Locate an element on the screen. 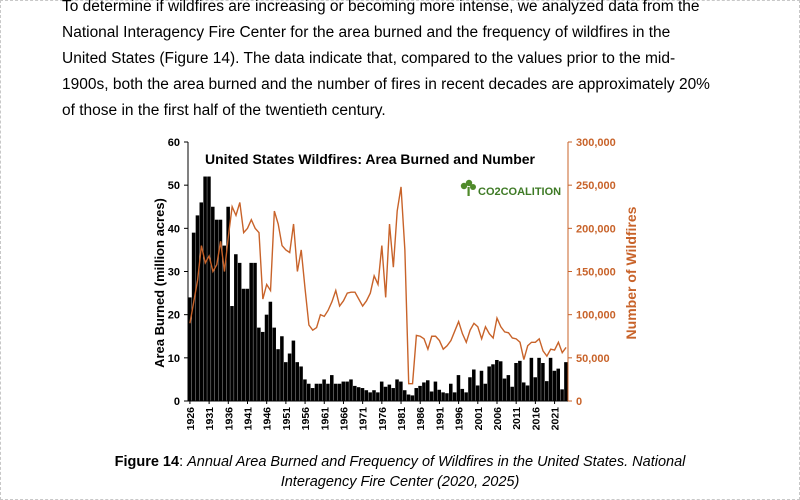 This screenshot has width=800, height=500. bar-1975 is located at coordinates (378, 396).